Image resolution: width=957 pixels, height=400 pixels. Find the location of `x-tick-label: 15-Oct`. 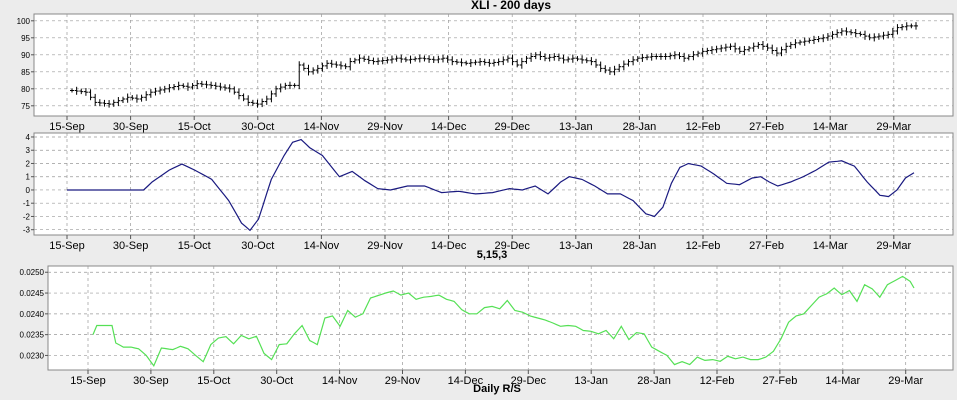

x-tick-label: 15-Oct is located at coordinates (194, 246).